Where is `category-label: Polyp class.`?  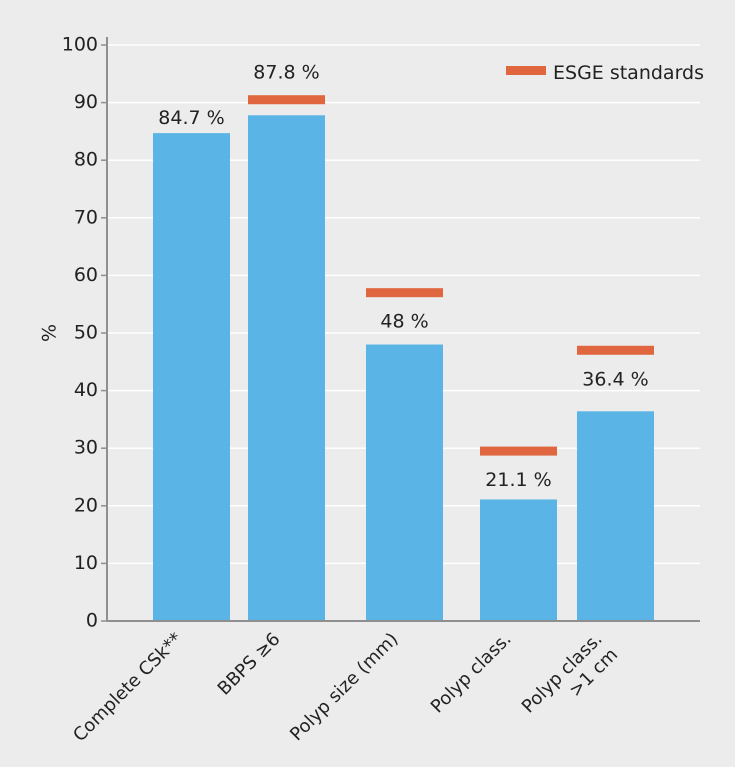 category-label: Polyp class. is located at coordinates (471, 673).